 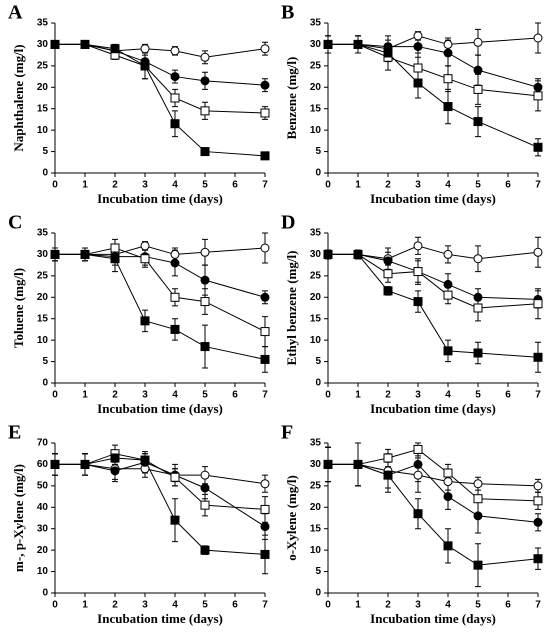 What do you see at coordinates (291, 518) in the screenshot?
I see `y-axis-label: o-Xylene (mg/l)` at bounding box center [291, 518].